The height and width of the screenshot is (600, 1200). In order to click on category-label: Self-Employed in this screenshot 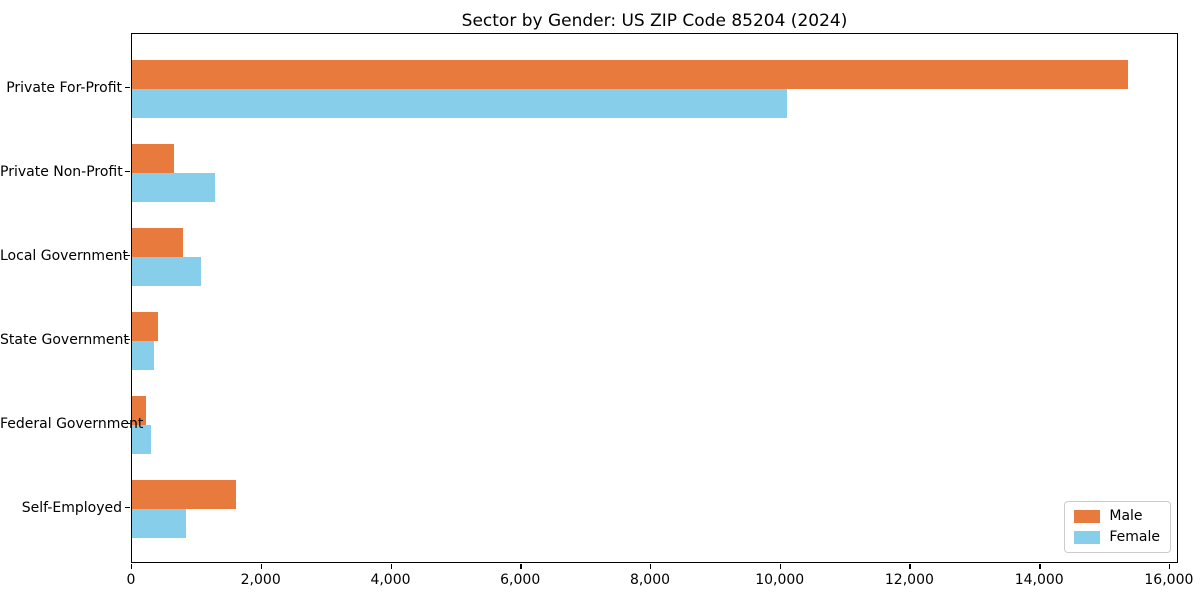, I will do `click(71, 508)`.